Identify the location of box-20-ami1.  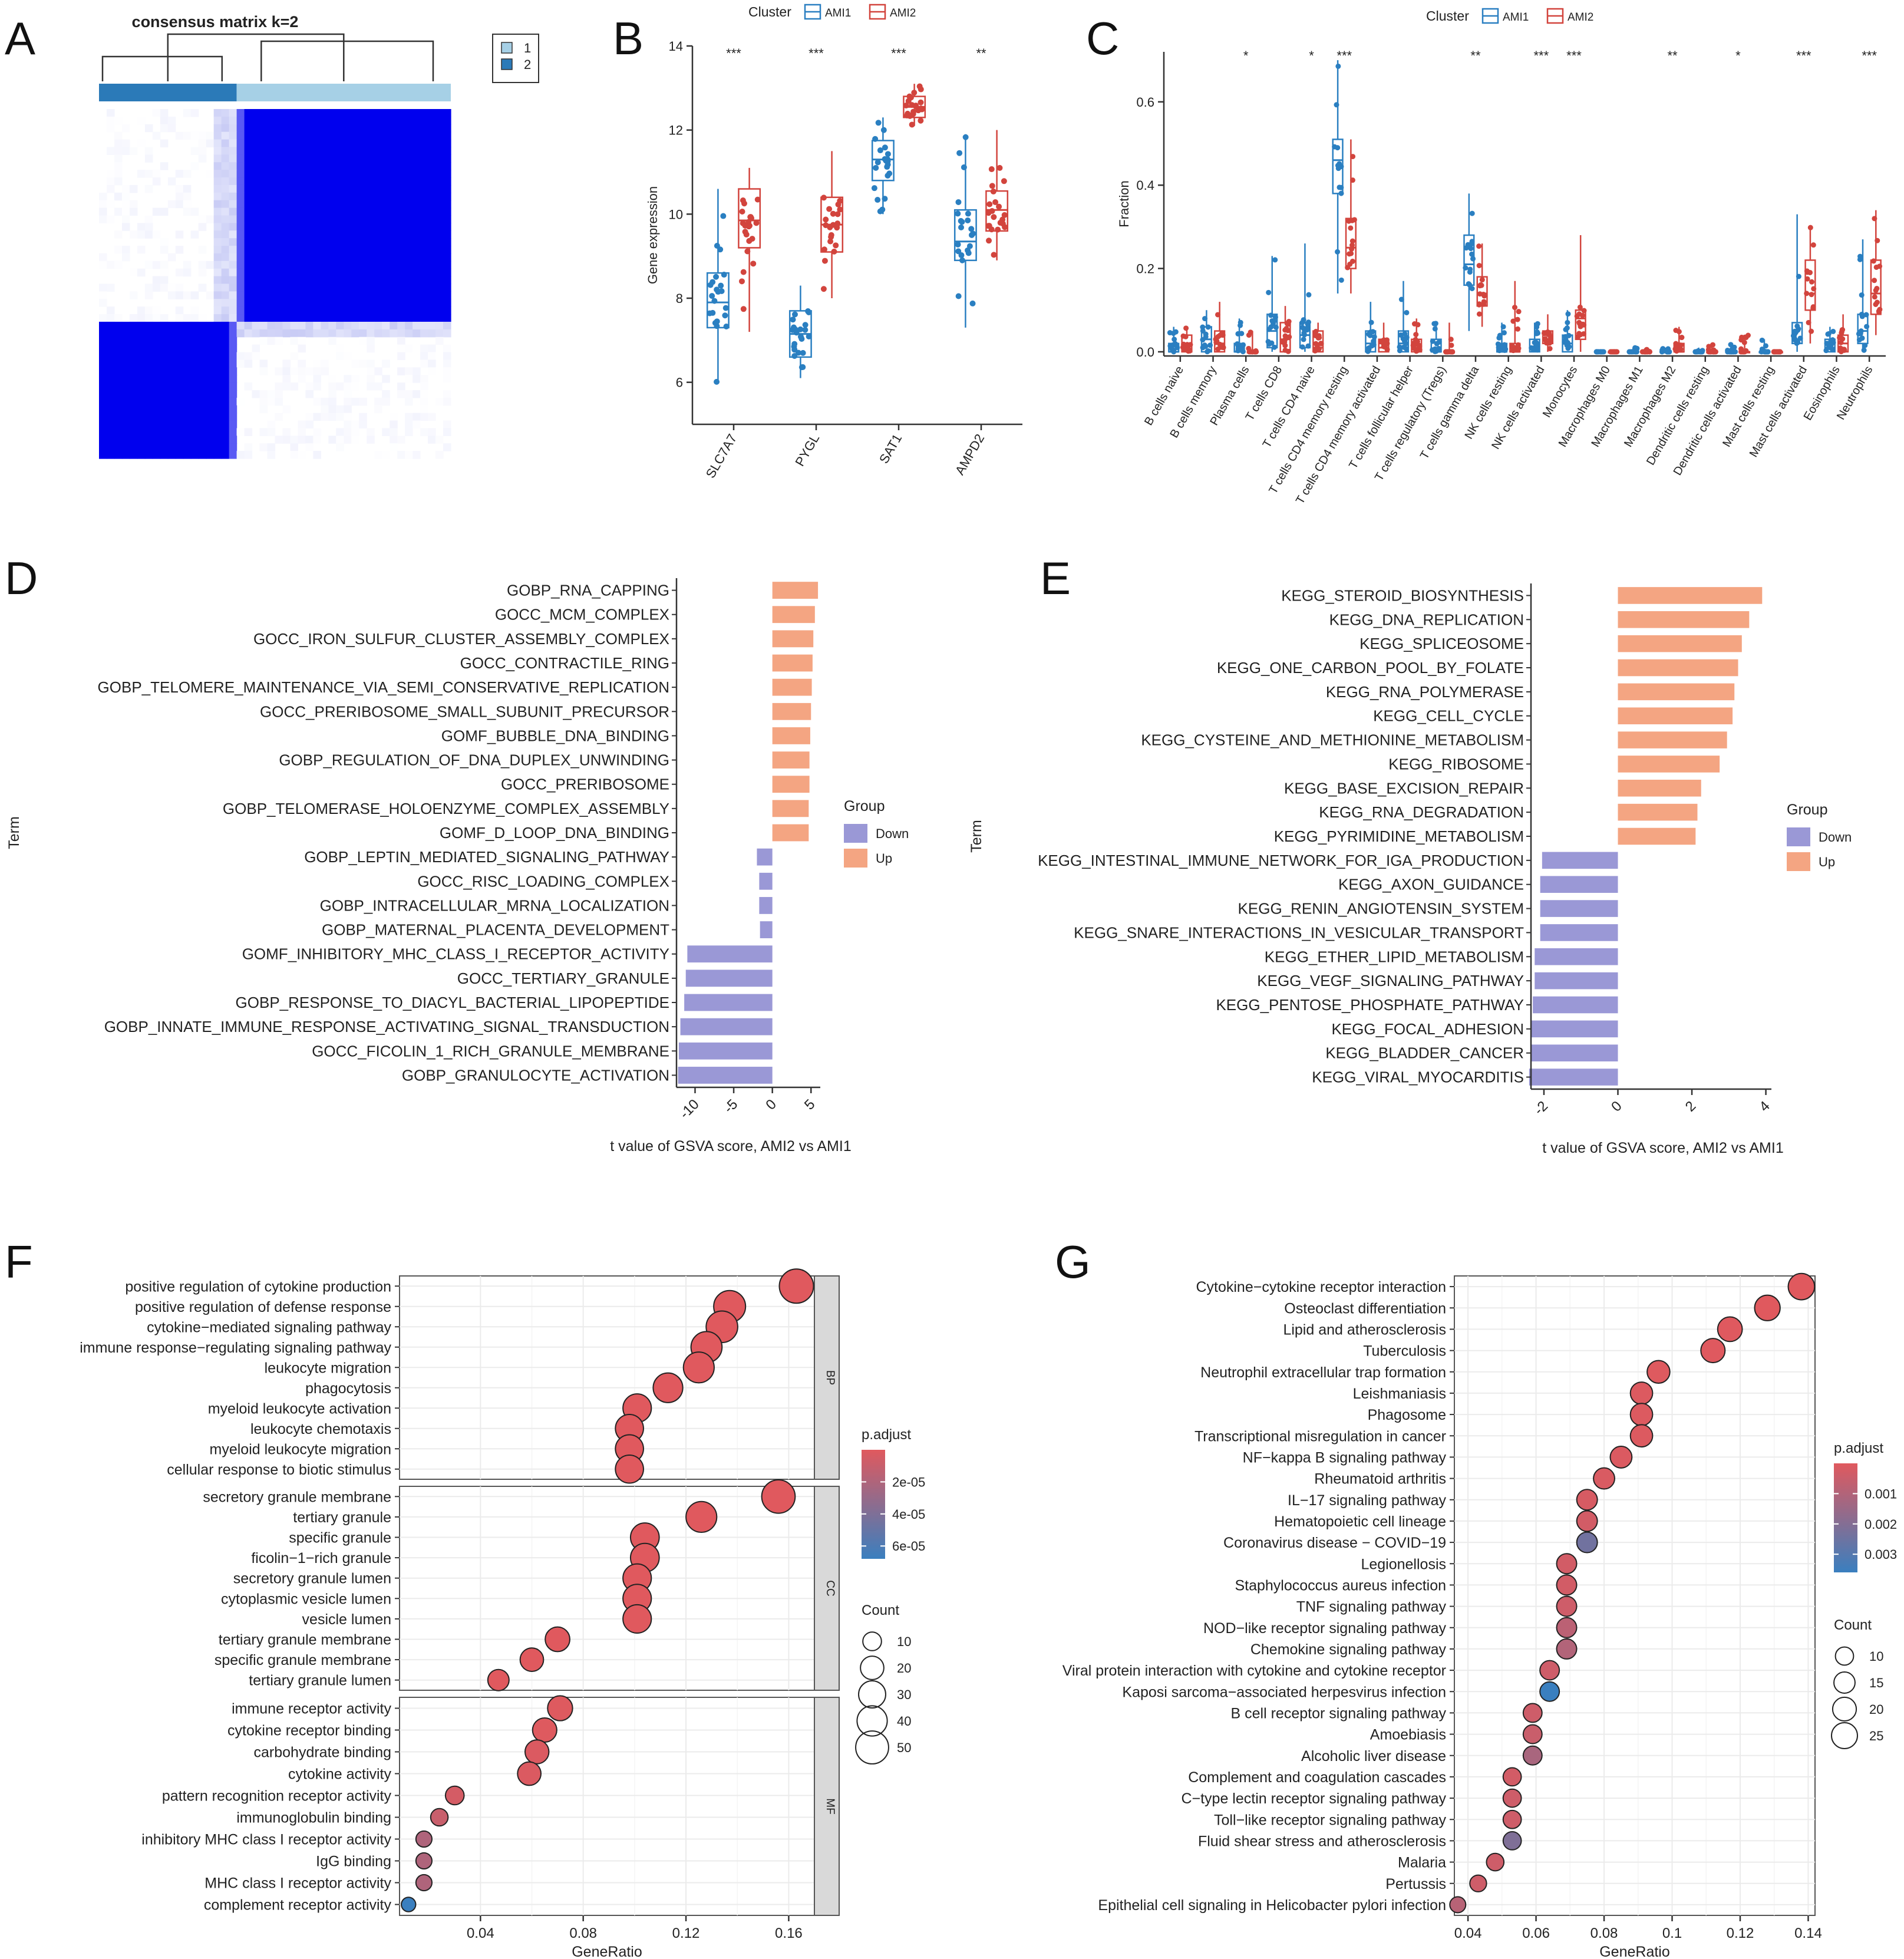
(1829, 340).